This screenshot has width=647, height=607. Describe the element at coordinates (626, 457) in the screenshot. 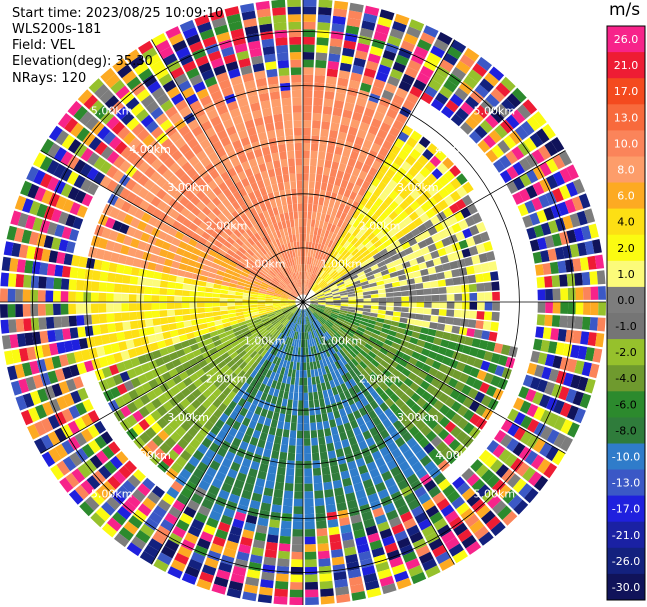

I see `colorbar-segment` at that location.